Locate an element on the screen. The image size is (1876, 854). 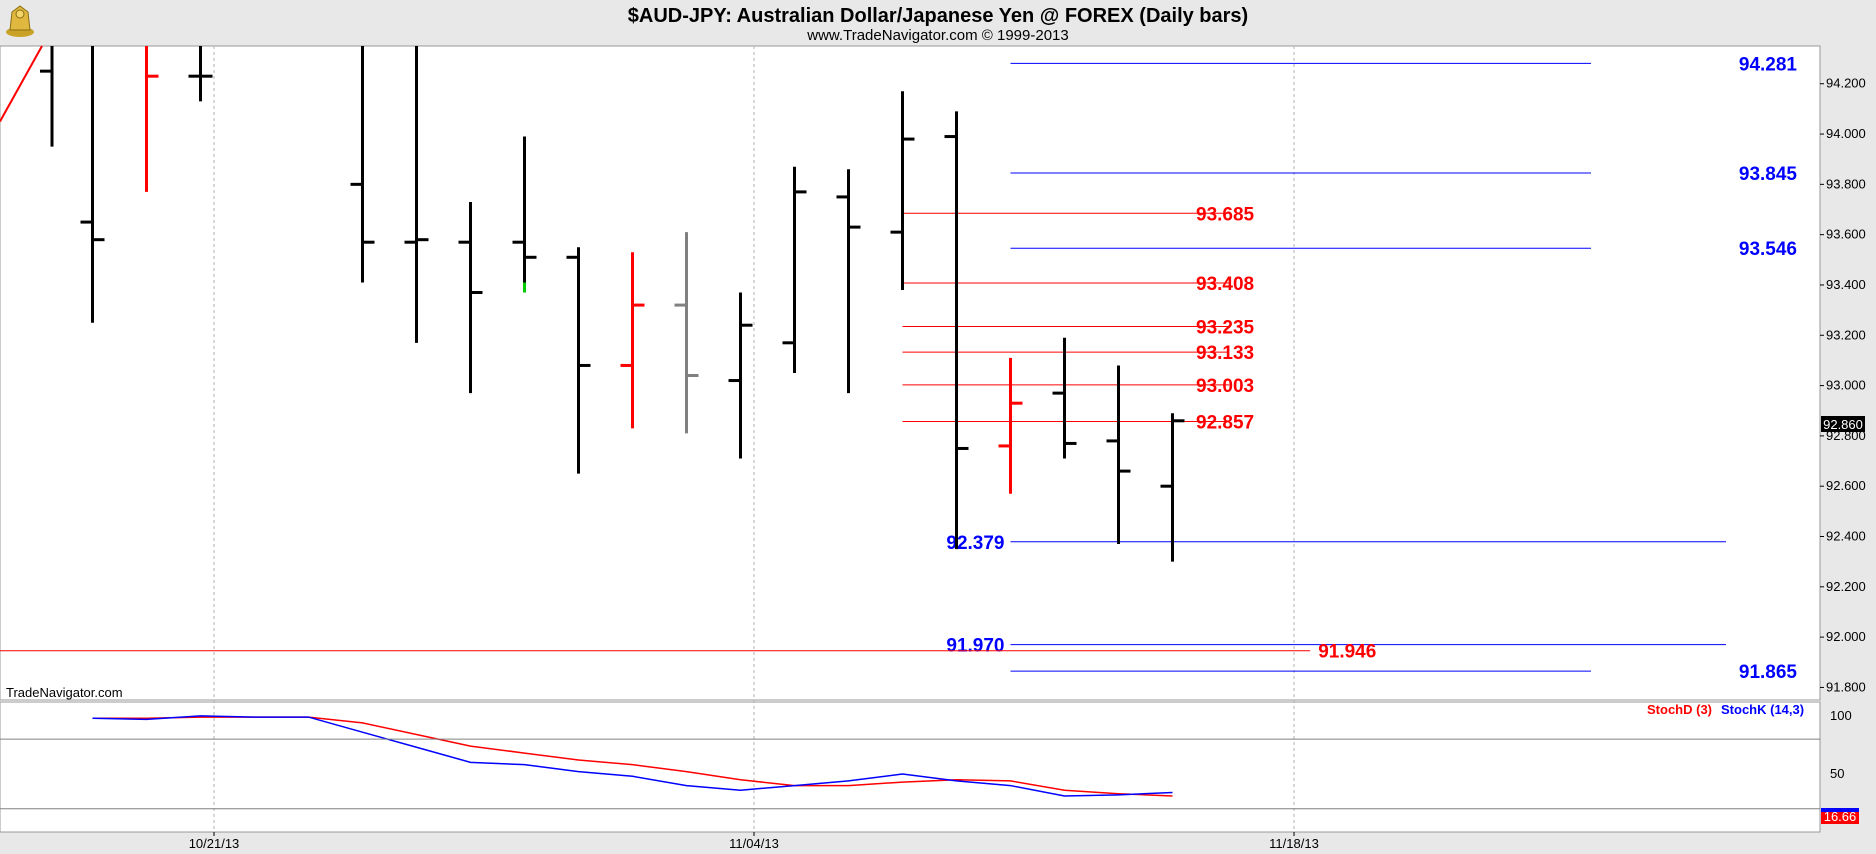
stochastic-axis: 100 50 is located at coordinates (926, 759).